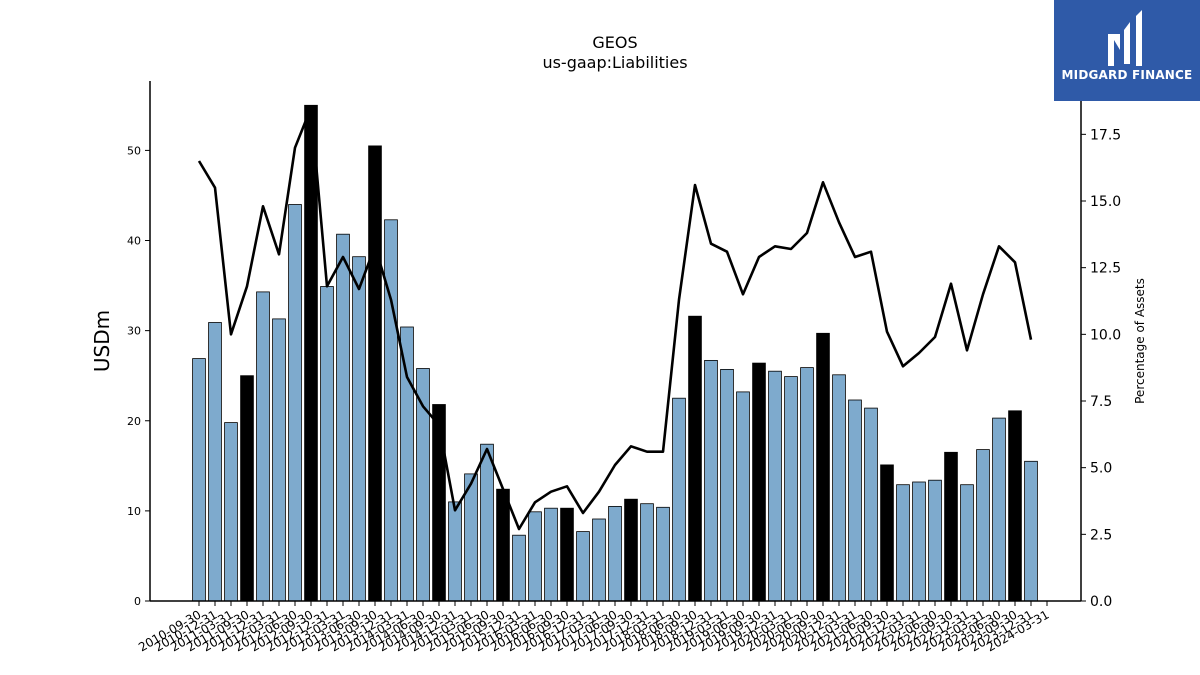 The height and width of the screenshot is (675, 1200). Describe the element at coordinates (102, 341) in the screenshot. I see `y-axis-label: USDm` at that location.